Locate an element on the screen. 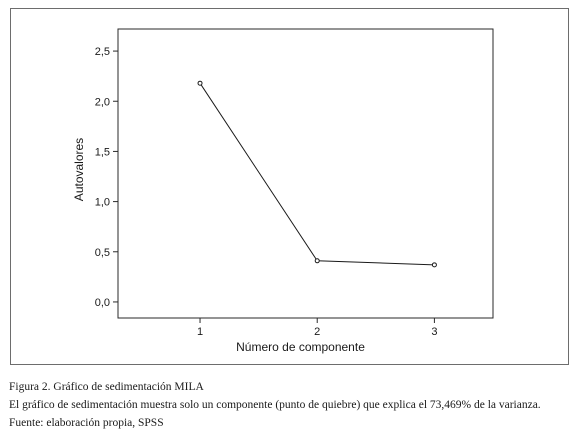 The height and width of the screenshot is (434, 580). y-tick-label: 1,0 is located at coordinates (102, 203).